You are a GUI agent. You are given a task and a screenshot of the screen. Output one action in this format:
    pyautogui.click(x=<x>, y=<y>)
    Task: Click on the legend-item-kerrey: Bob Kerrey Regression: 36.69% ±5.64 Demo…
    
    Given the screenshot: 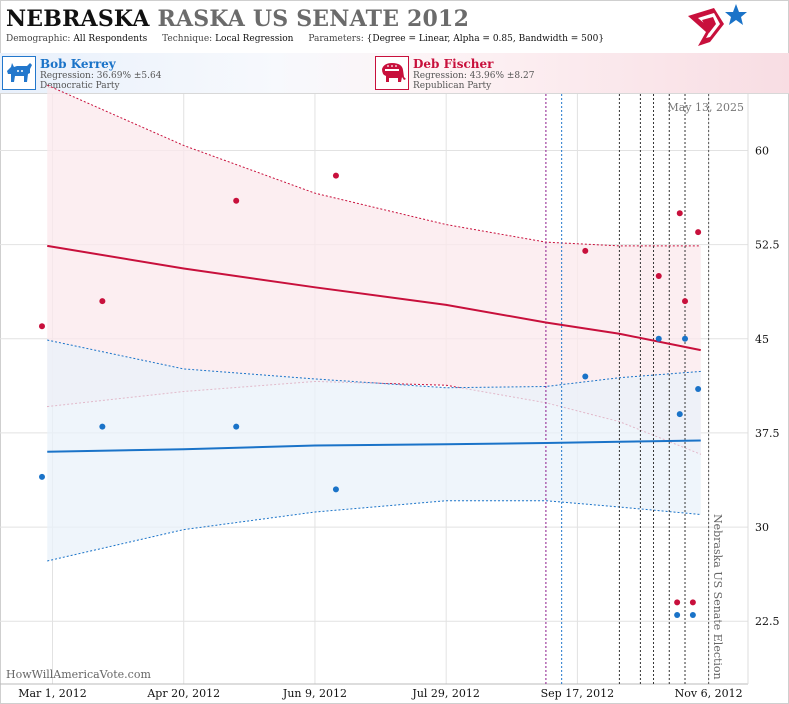 What is the action you would take?
    pyautogui.click(x=152, y=73)
    